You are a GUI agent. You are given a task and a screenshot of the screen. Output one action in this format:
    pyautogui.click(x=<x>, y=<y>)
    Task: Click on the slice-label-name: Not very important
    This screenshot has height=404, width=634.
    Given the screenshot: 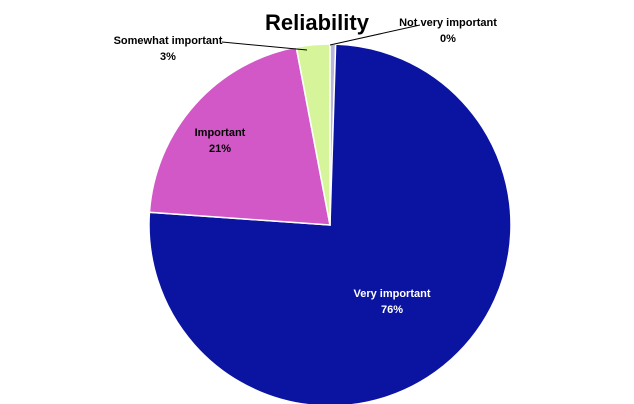 What is the action you would take?
    pyautogui.click(x=448, y=23)
    